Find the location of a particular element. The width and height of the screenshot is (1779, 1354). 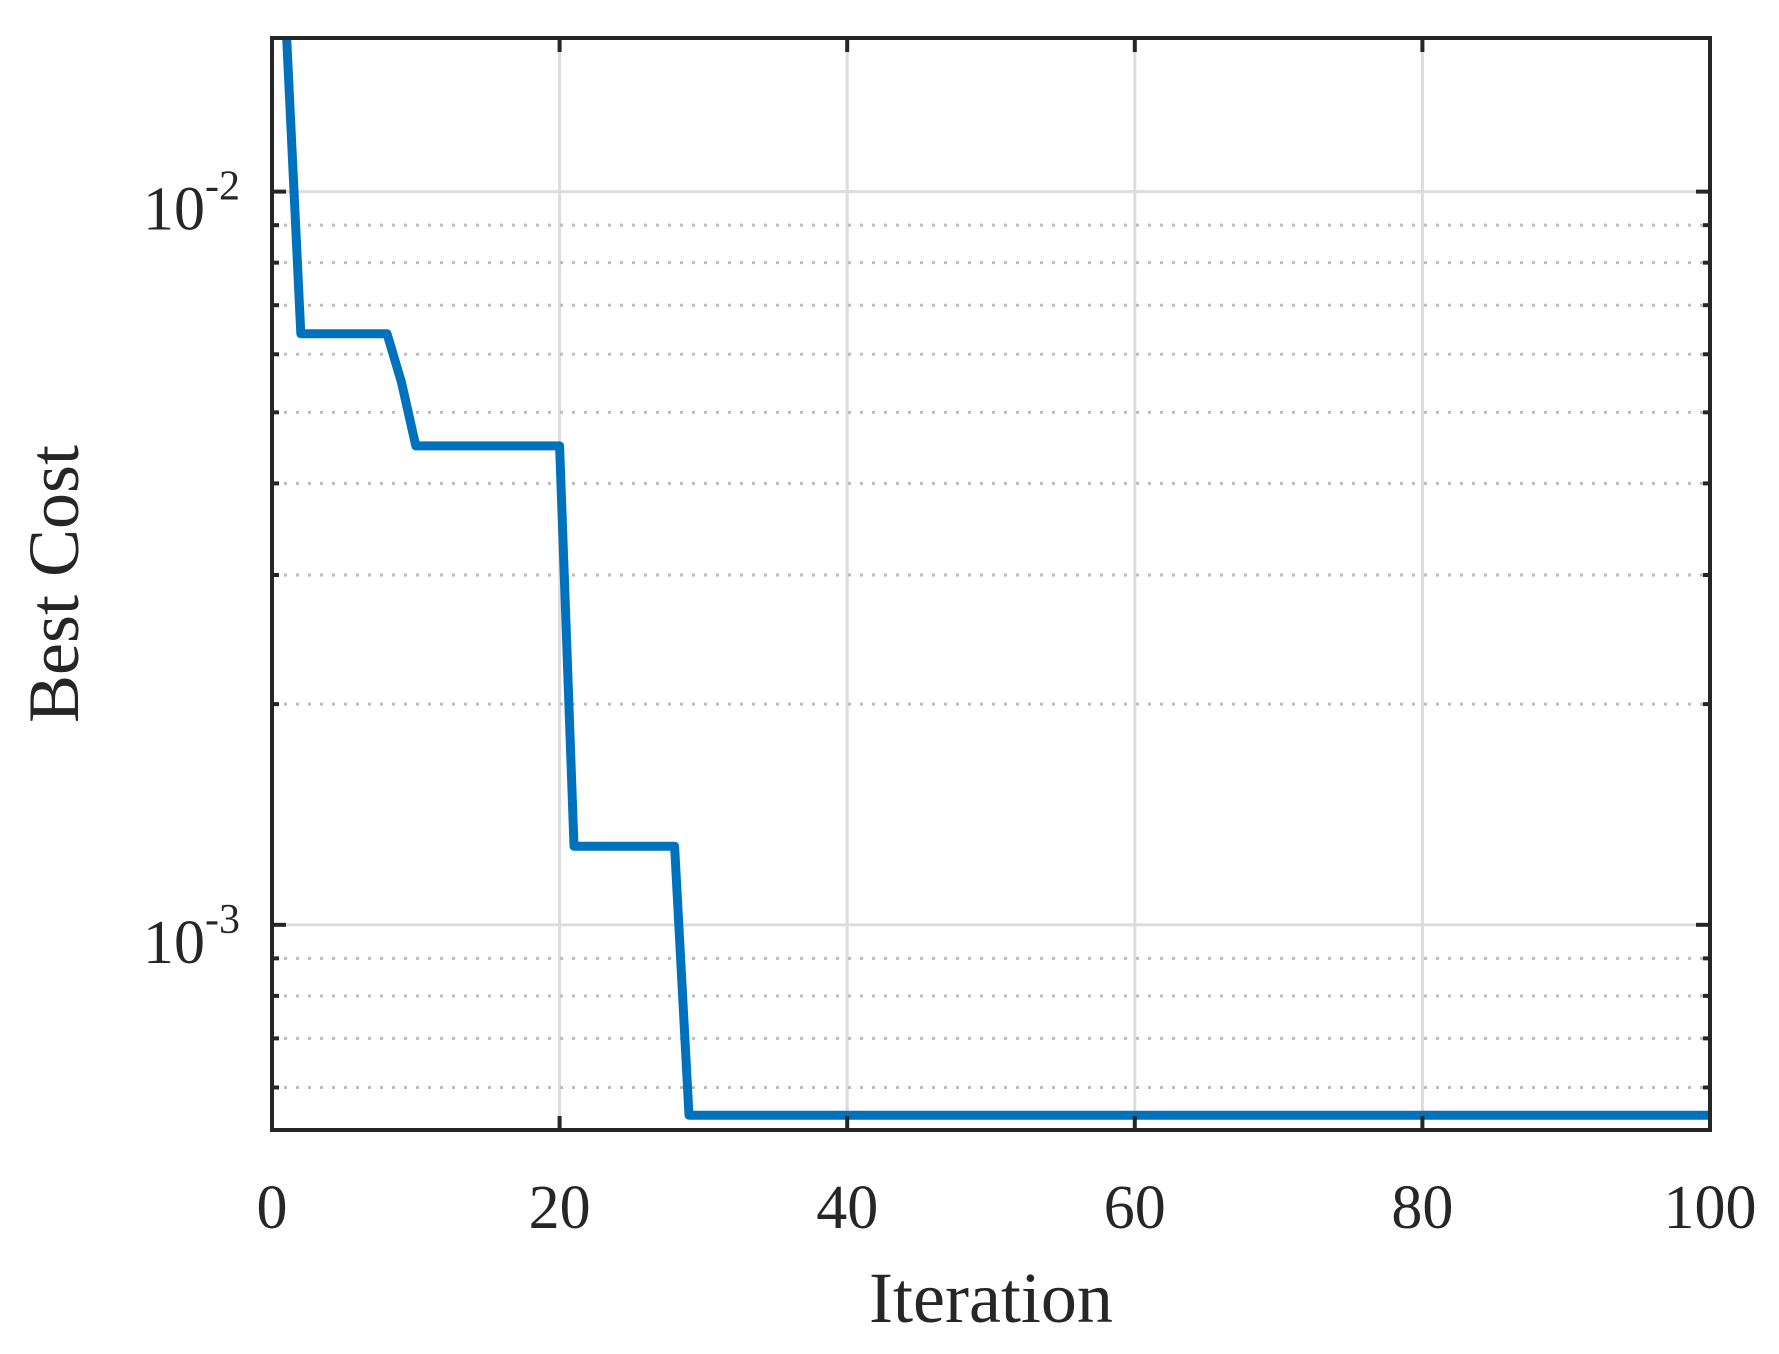

x-tick-label: 60 is located at coordinates (1135, 1208).